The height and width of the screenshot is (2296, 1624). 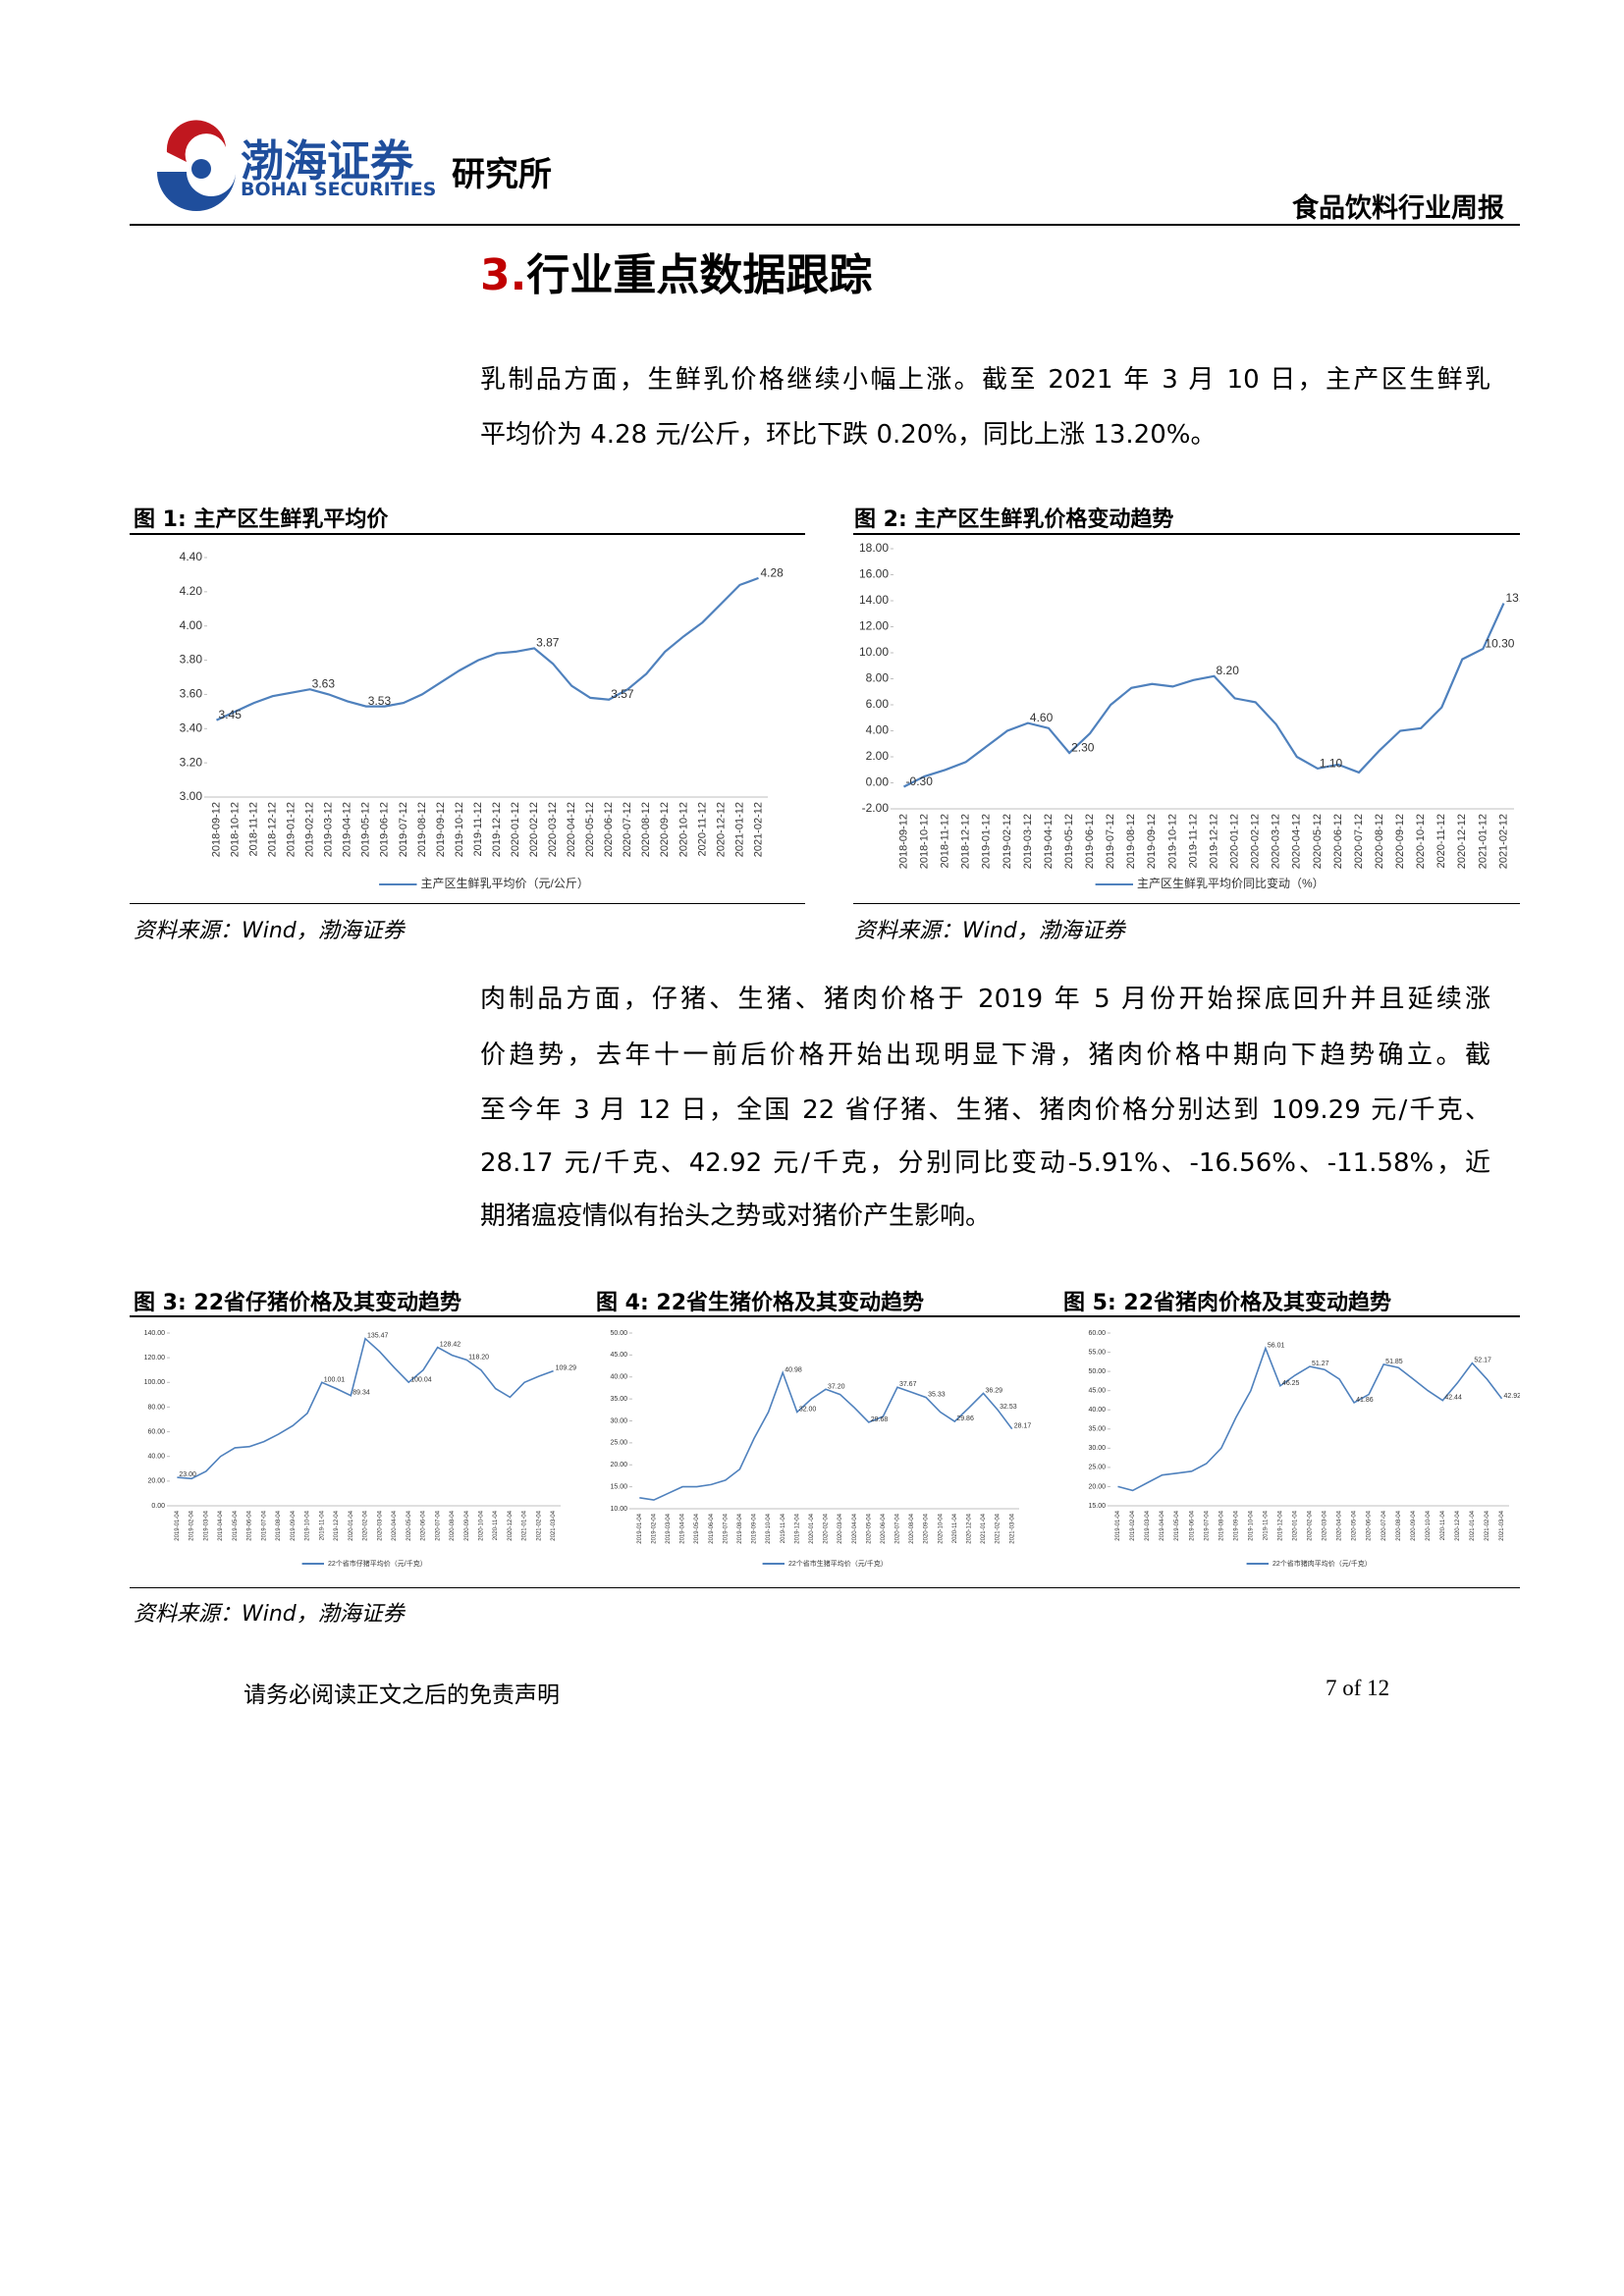 I want to click on x-tick-label: 2019-07-12, so click(x=403, y=829).